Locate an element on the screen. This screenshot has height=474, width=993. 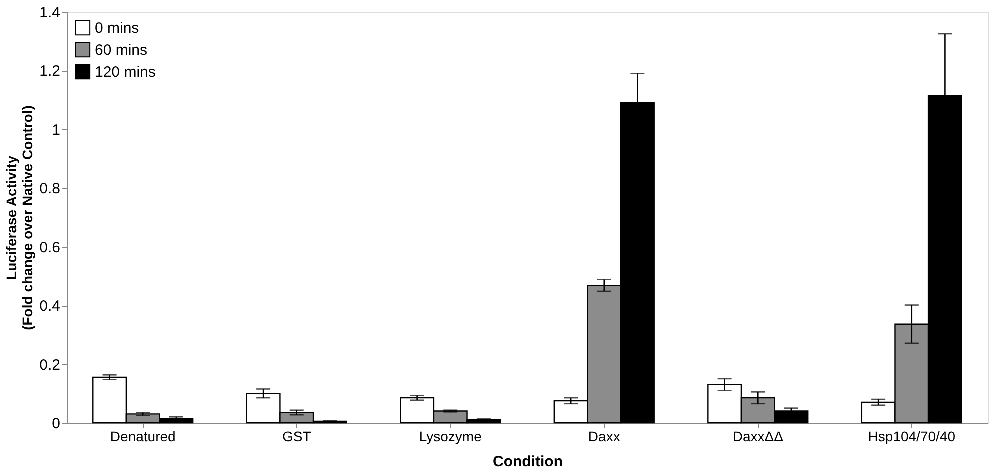
x-tick-label: Daxx is located at coordinates (604, 436).